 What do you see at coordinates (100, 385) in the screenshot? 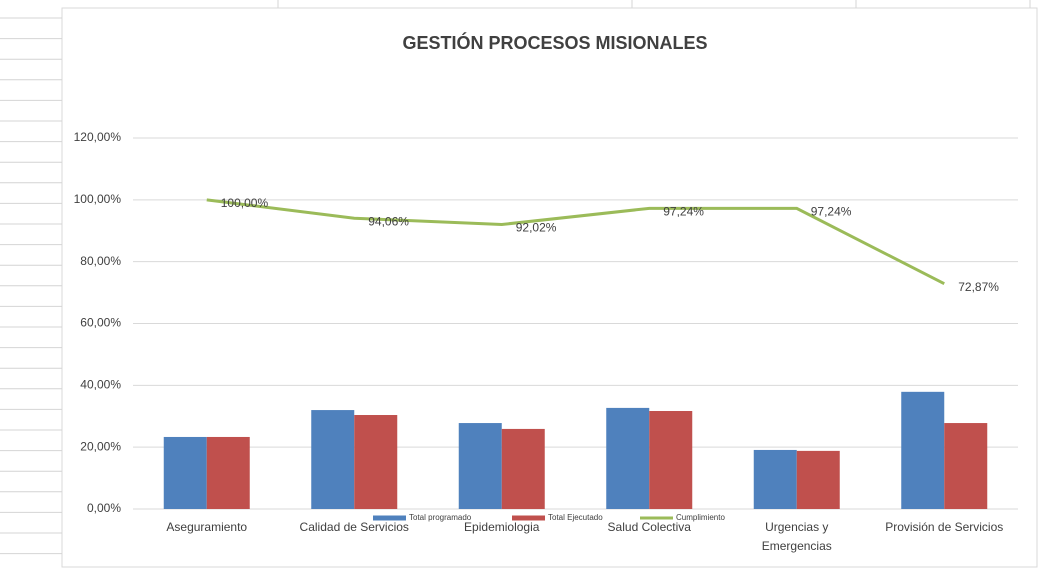
I see `y-tick-label: 40,00%` at bounding box center [100, 385].